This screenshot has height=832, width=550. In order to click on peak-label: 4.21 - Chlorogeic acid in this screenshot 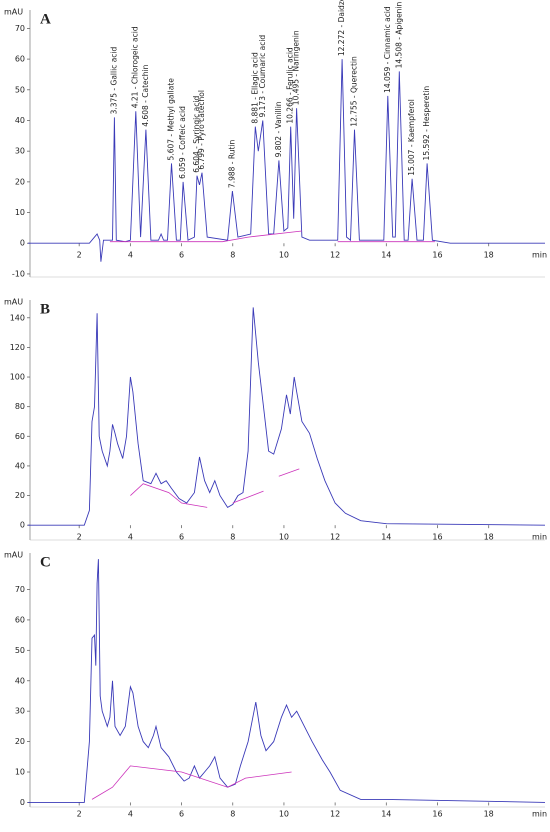, I will do `click(135, 67)`.